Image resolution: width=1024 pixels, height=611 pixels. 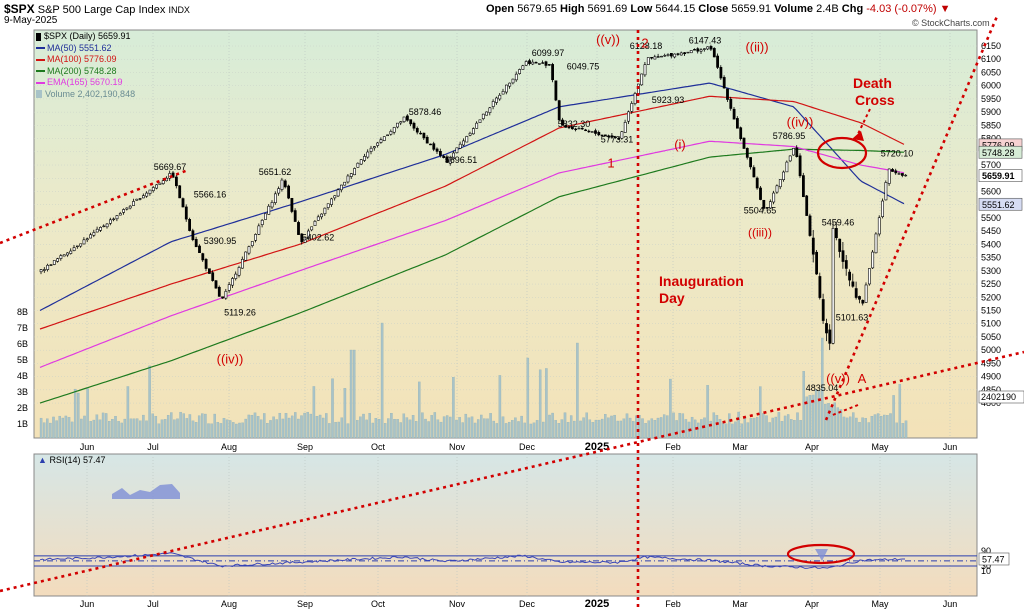 I want to click on inauguration-label: Inauguration, so click(x=701, y=281).